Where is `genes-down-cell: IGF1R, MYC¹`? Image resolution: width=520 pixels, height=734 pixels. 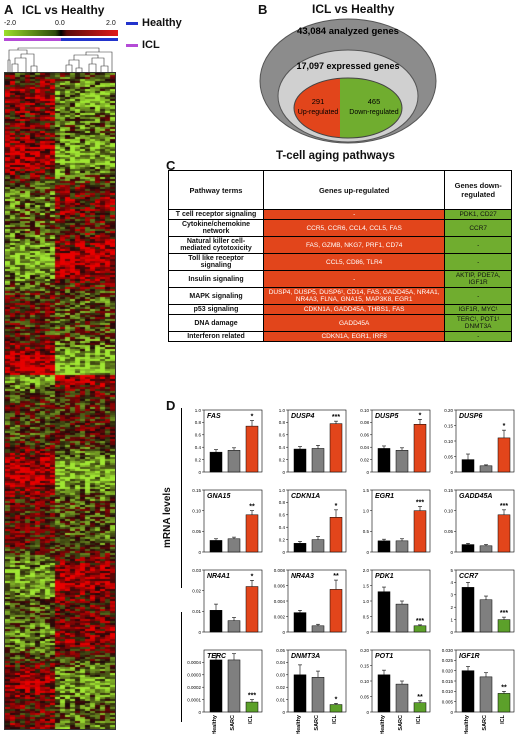
genes-down-cell: IGF1R, MYC¹ is located at coordinates (478, 309).